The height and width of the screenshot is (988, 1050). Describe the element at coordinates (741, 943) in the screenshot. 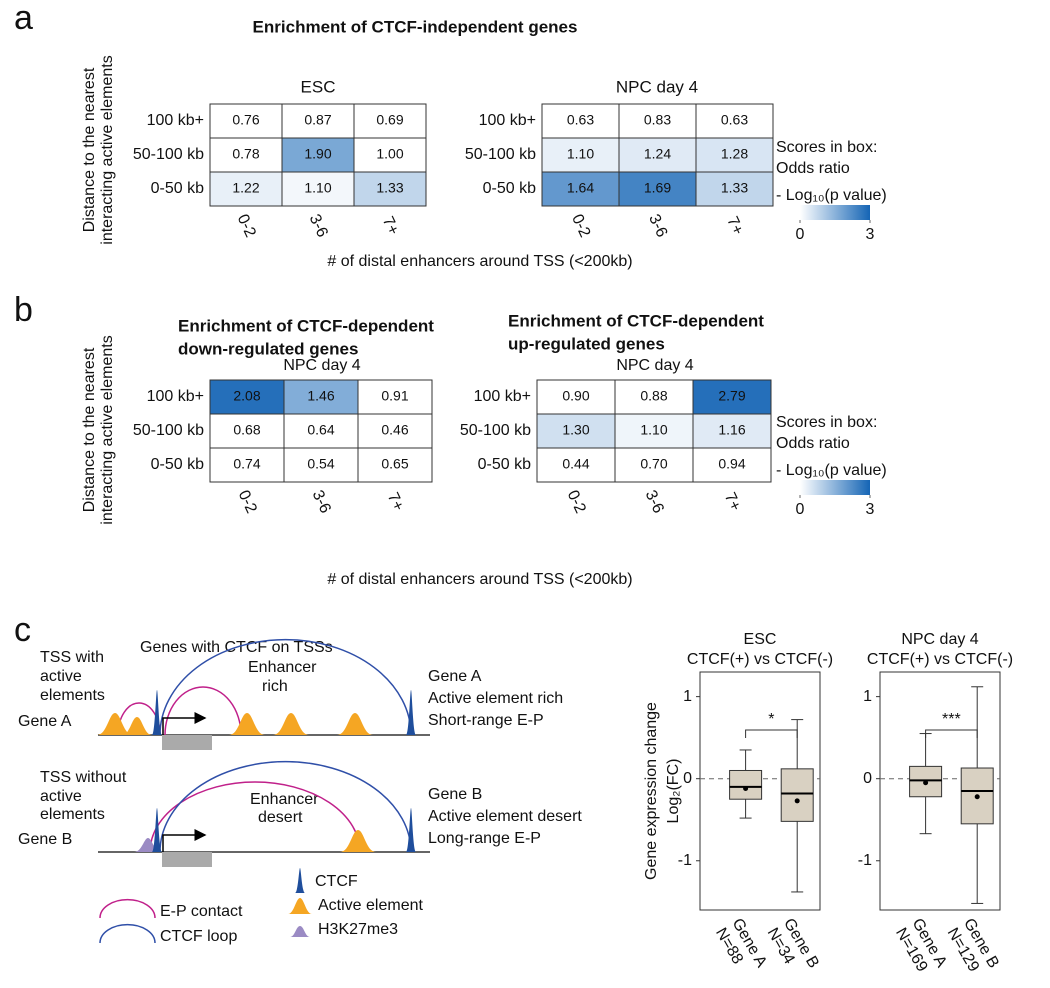

I see `category-label: Gene AN=88` at that location.